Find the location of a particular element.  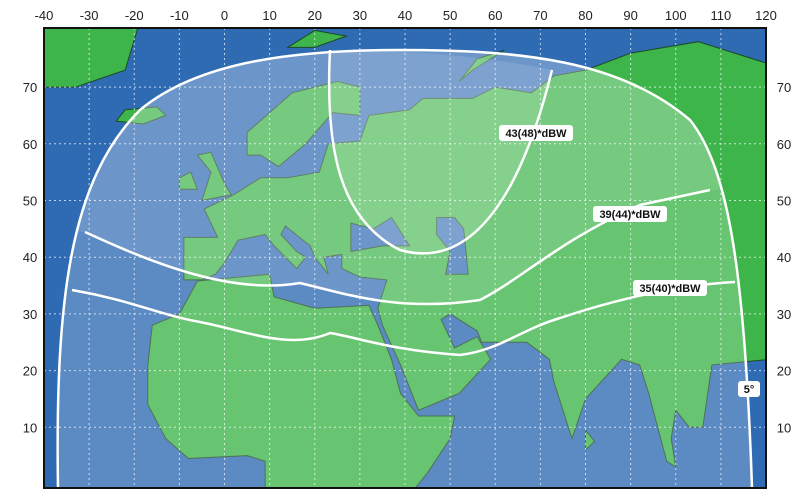

lat-tick-label-right: 20 is located at coordinates (784, 371).